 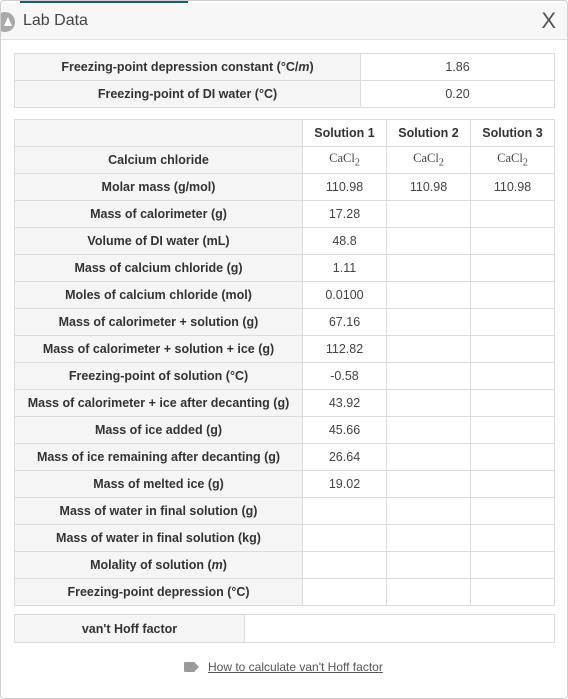 I want to click on row-label: Freezing-point depression (°C), so click(x=158, y=592).